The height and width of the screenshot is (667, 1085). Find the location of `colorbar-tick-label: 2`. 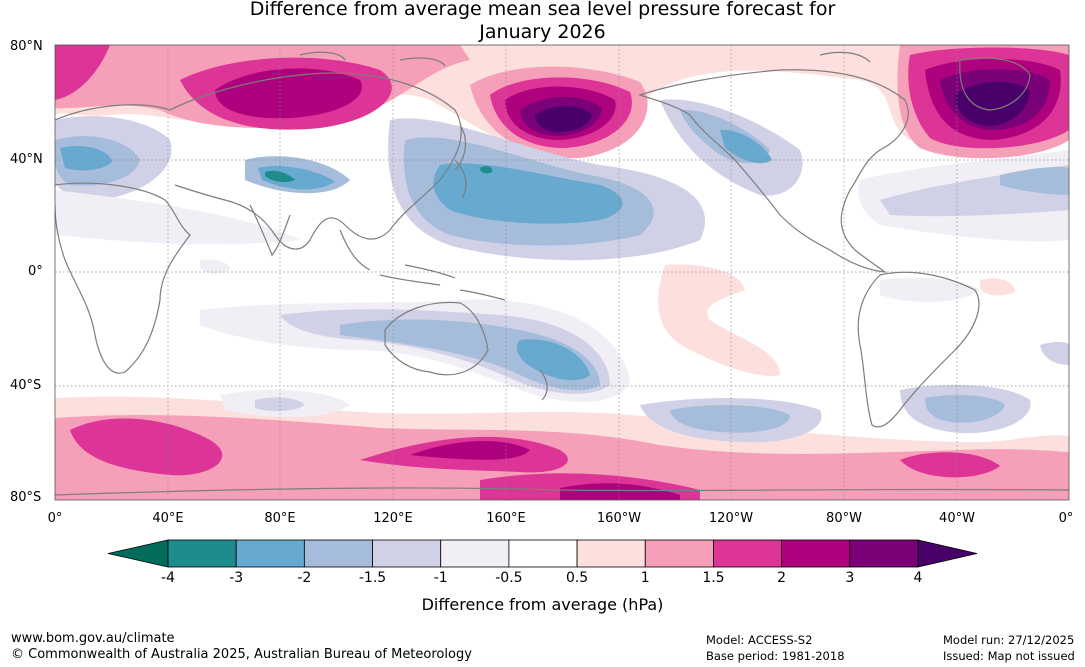

colorbar-tick-label: 2 is located at coordinates (782, 578).